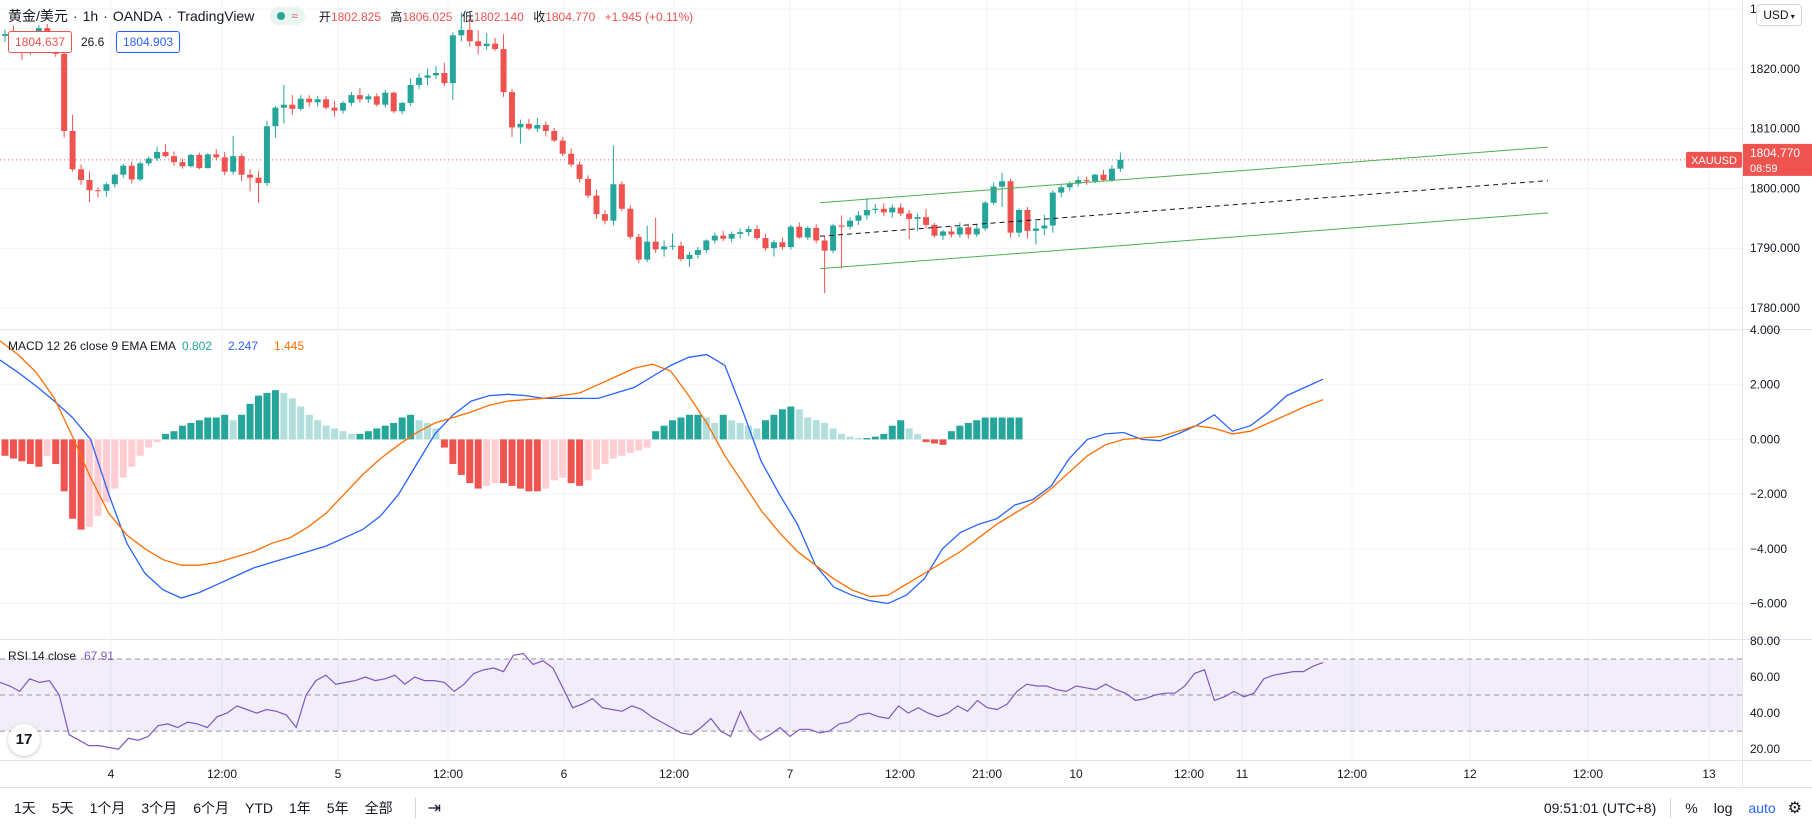 The height and width of the screenshot is (827, 1812). Describe the element at coordinates (1794, 808) in the screenshot. I see `gear-icon: ⚙` at that location.